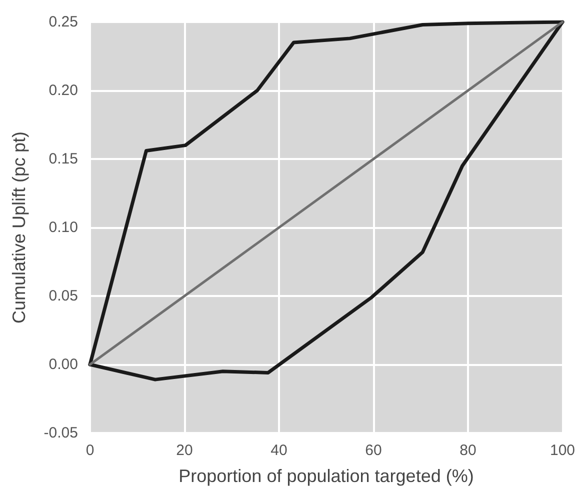 The image size is (578, 490). Describe the element at coordinates (373, 450) in the screenshot. I see `x-tick-label: 60` at that location.